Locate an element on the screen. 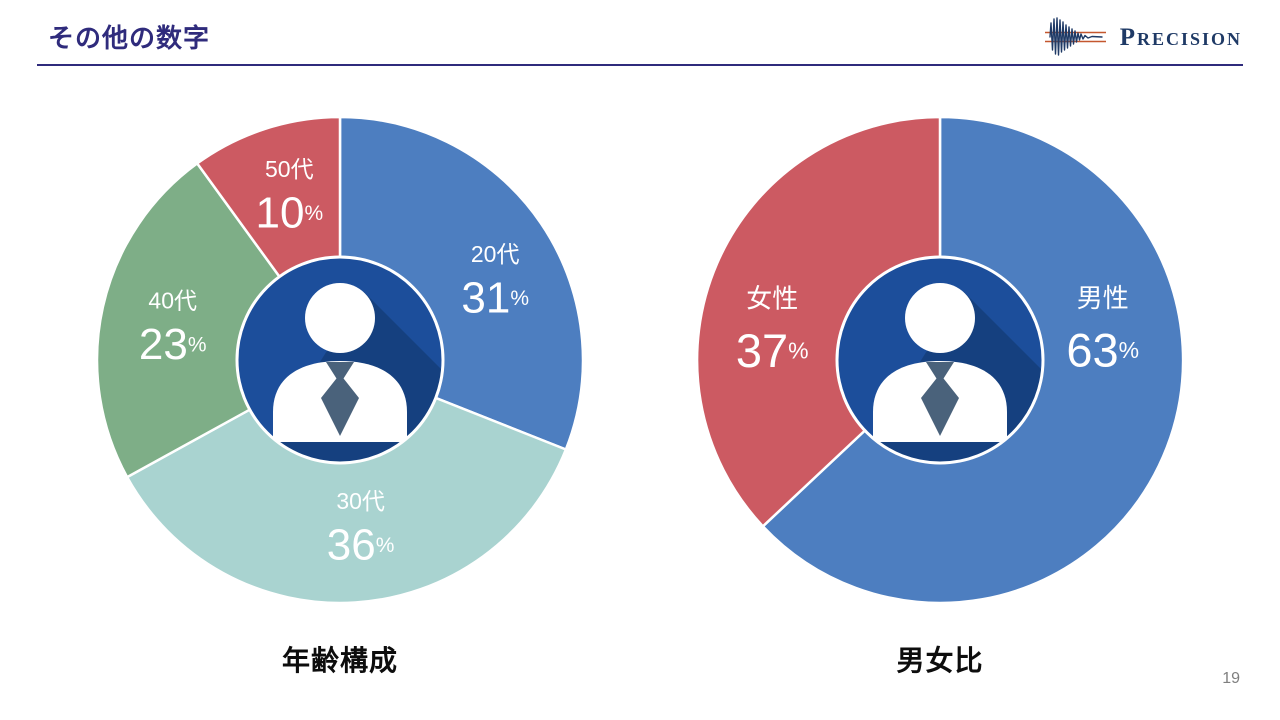 This screenshot has width=1280, height=720. slice-label: 40代 is located at coordinates (172, 300).